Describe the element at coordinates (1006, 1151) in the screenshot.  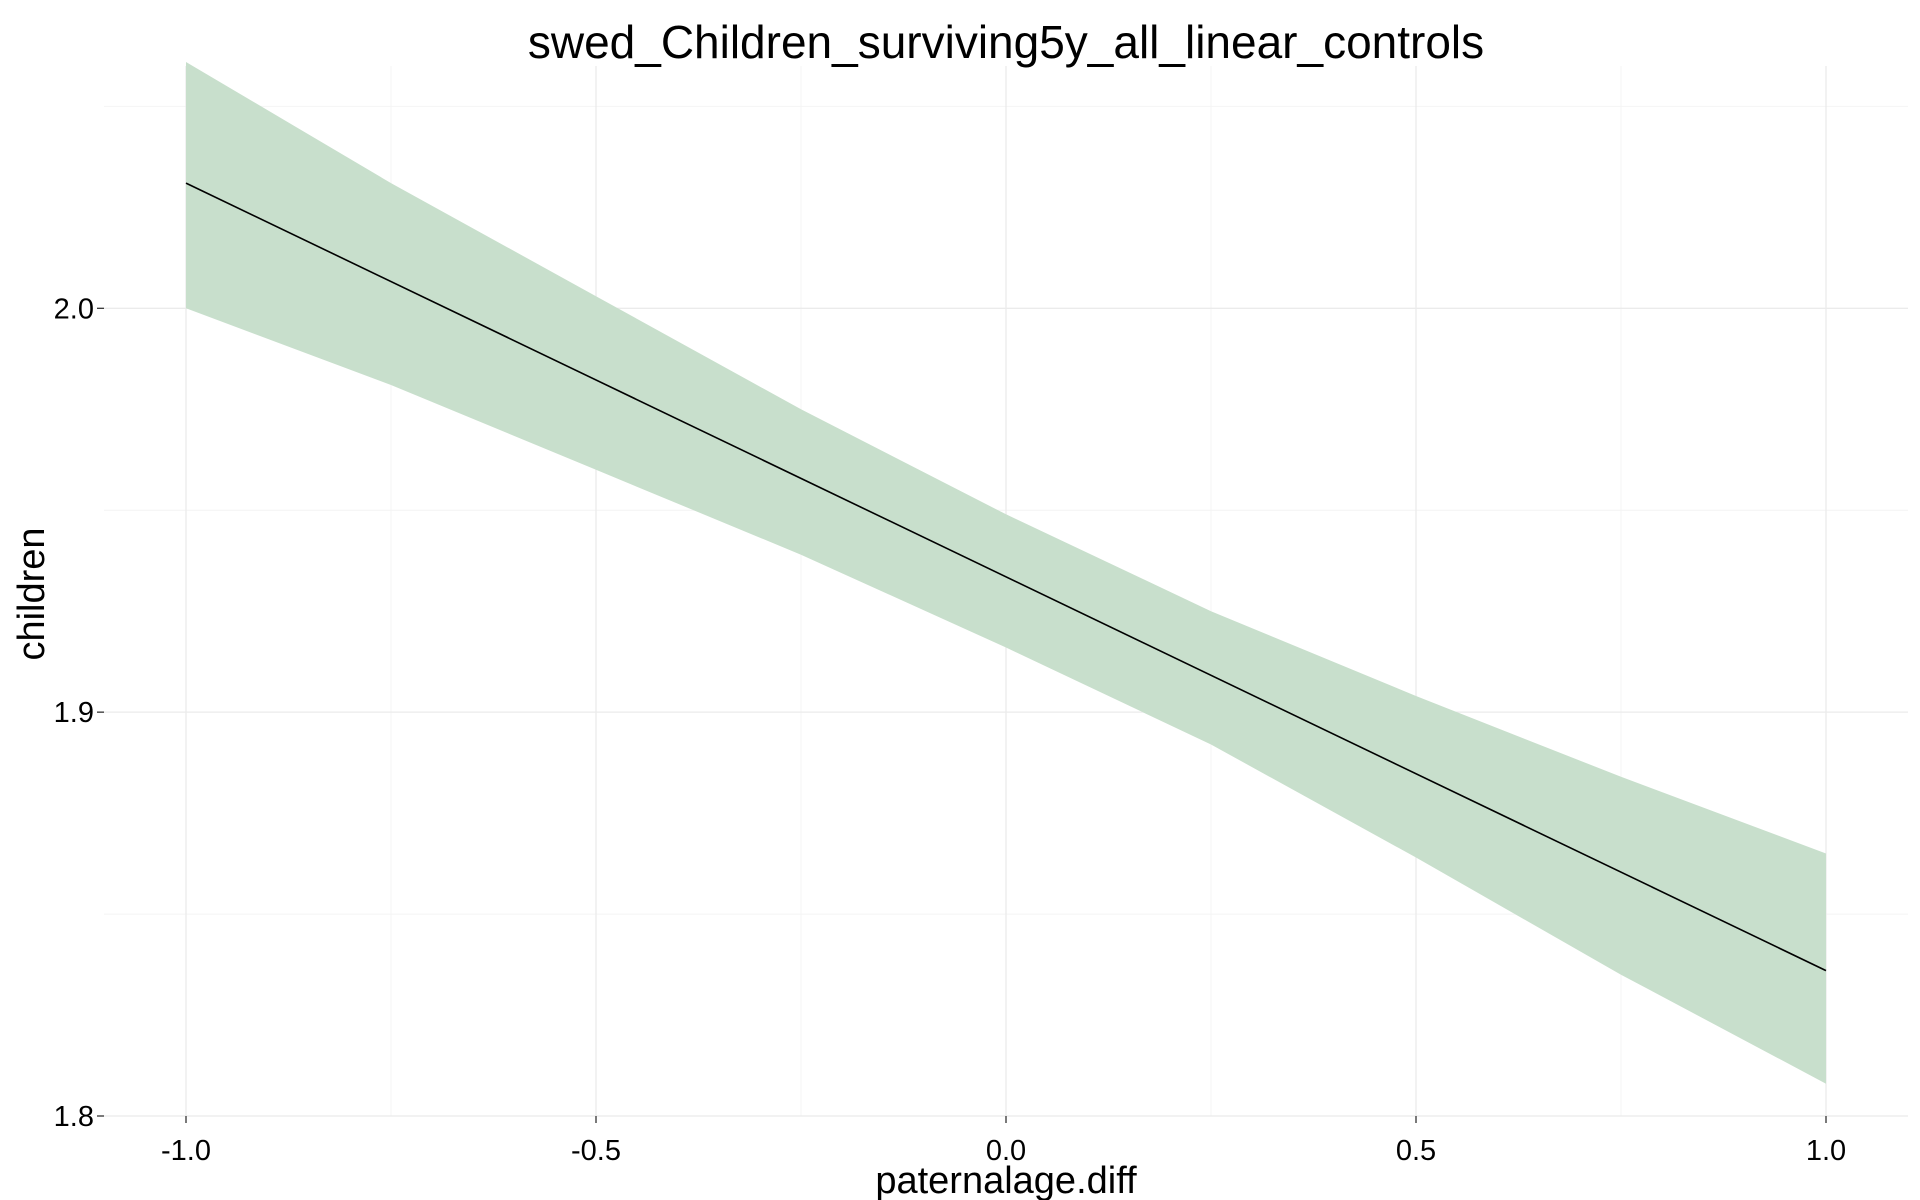
I see `x-tick-label: 0.0` at that location.